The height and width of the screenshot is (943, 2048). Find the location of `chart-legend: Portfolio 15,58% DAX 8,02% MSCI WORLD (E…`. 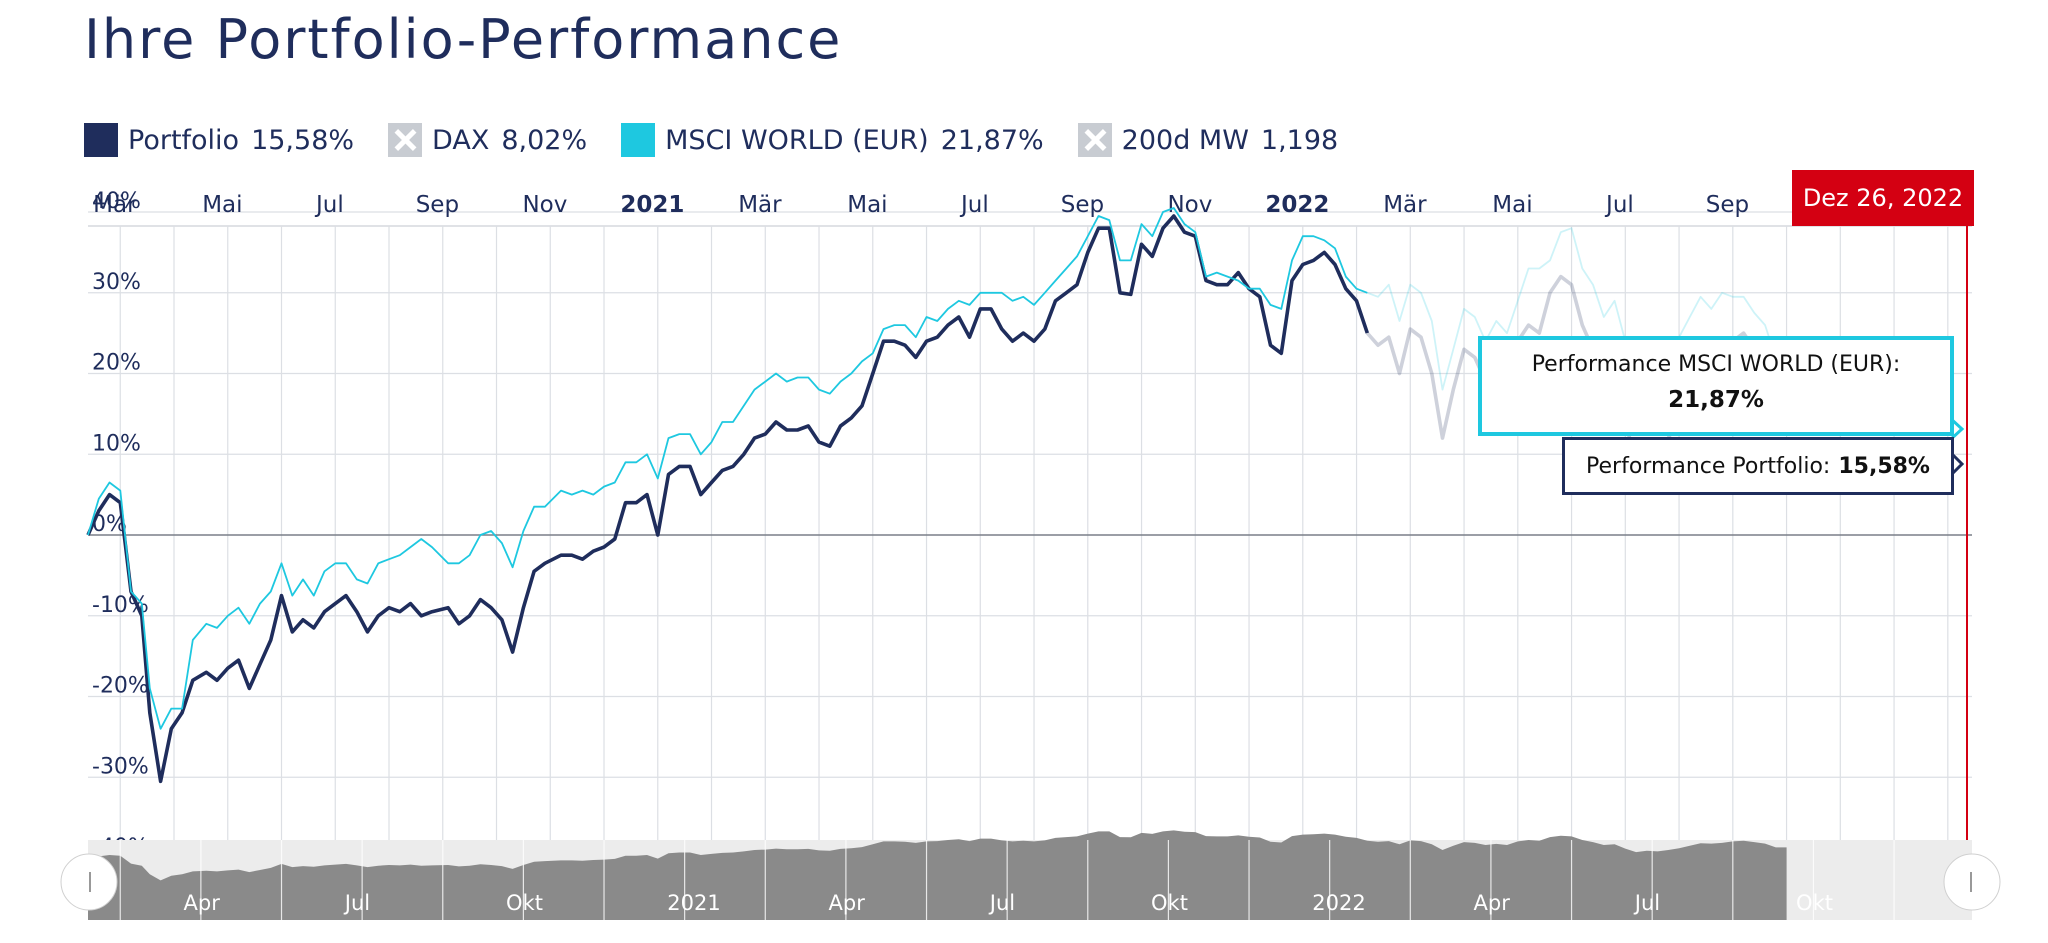

chart-legend: Portfolio 15,58% DAX 8,02% MSCI WORLD (E… is located at coordinates (728, 140).